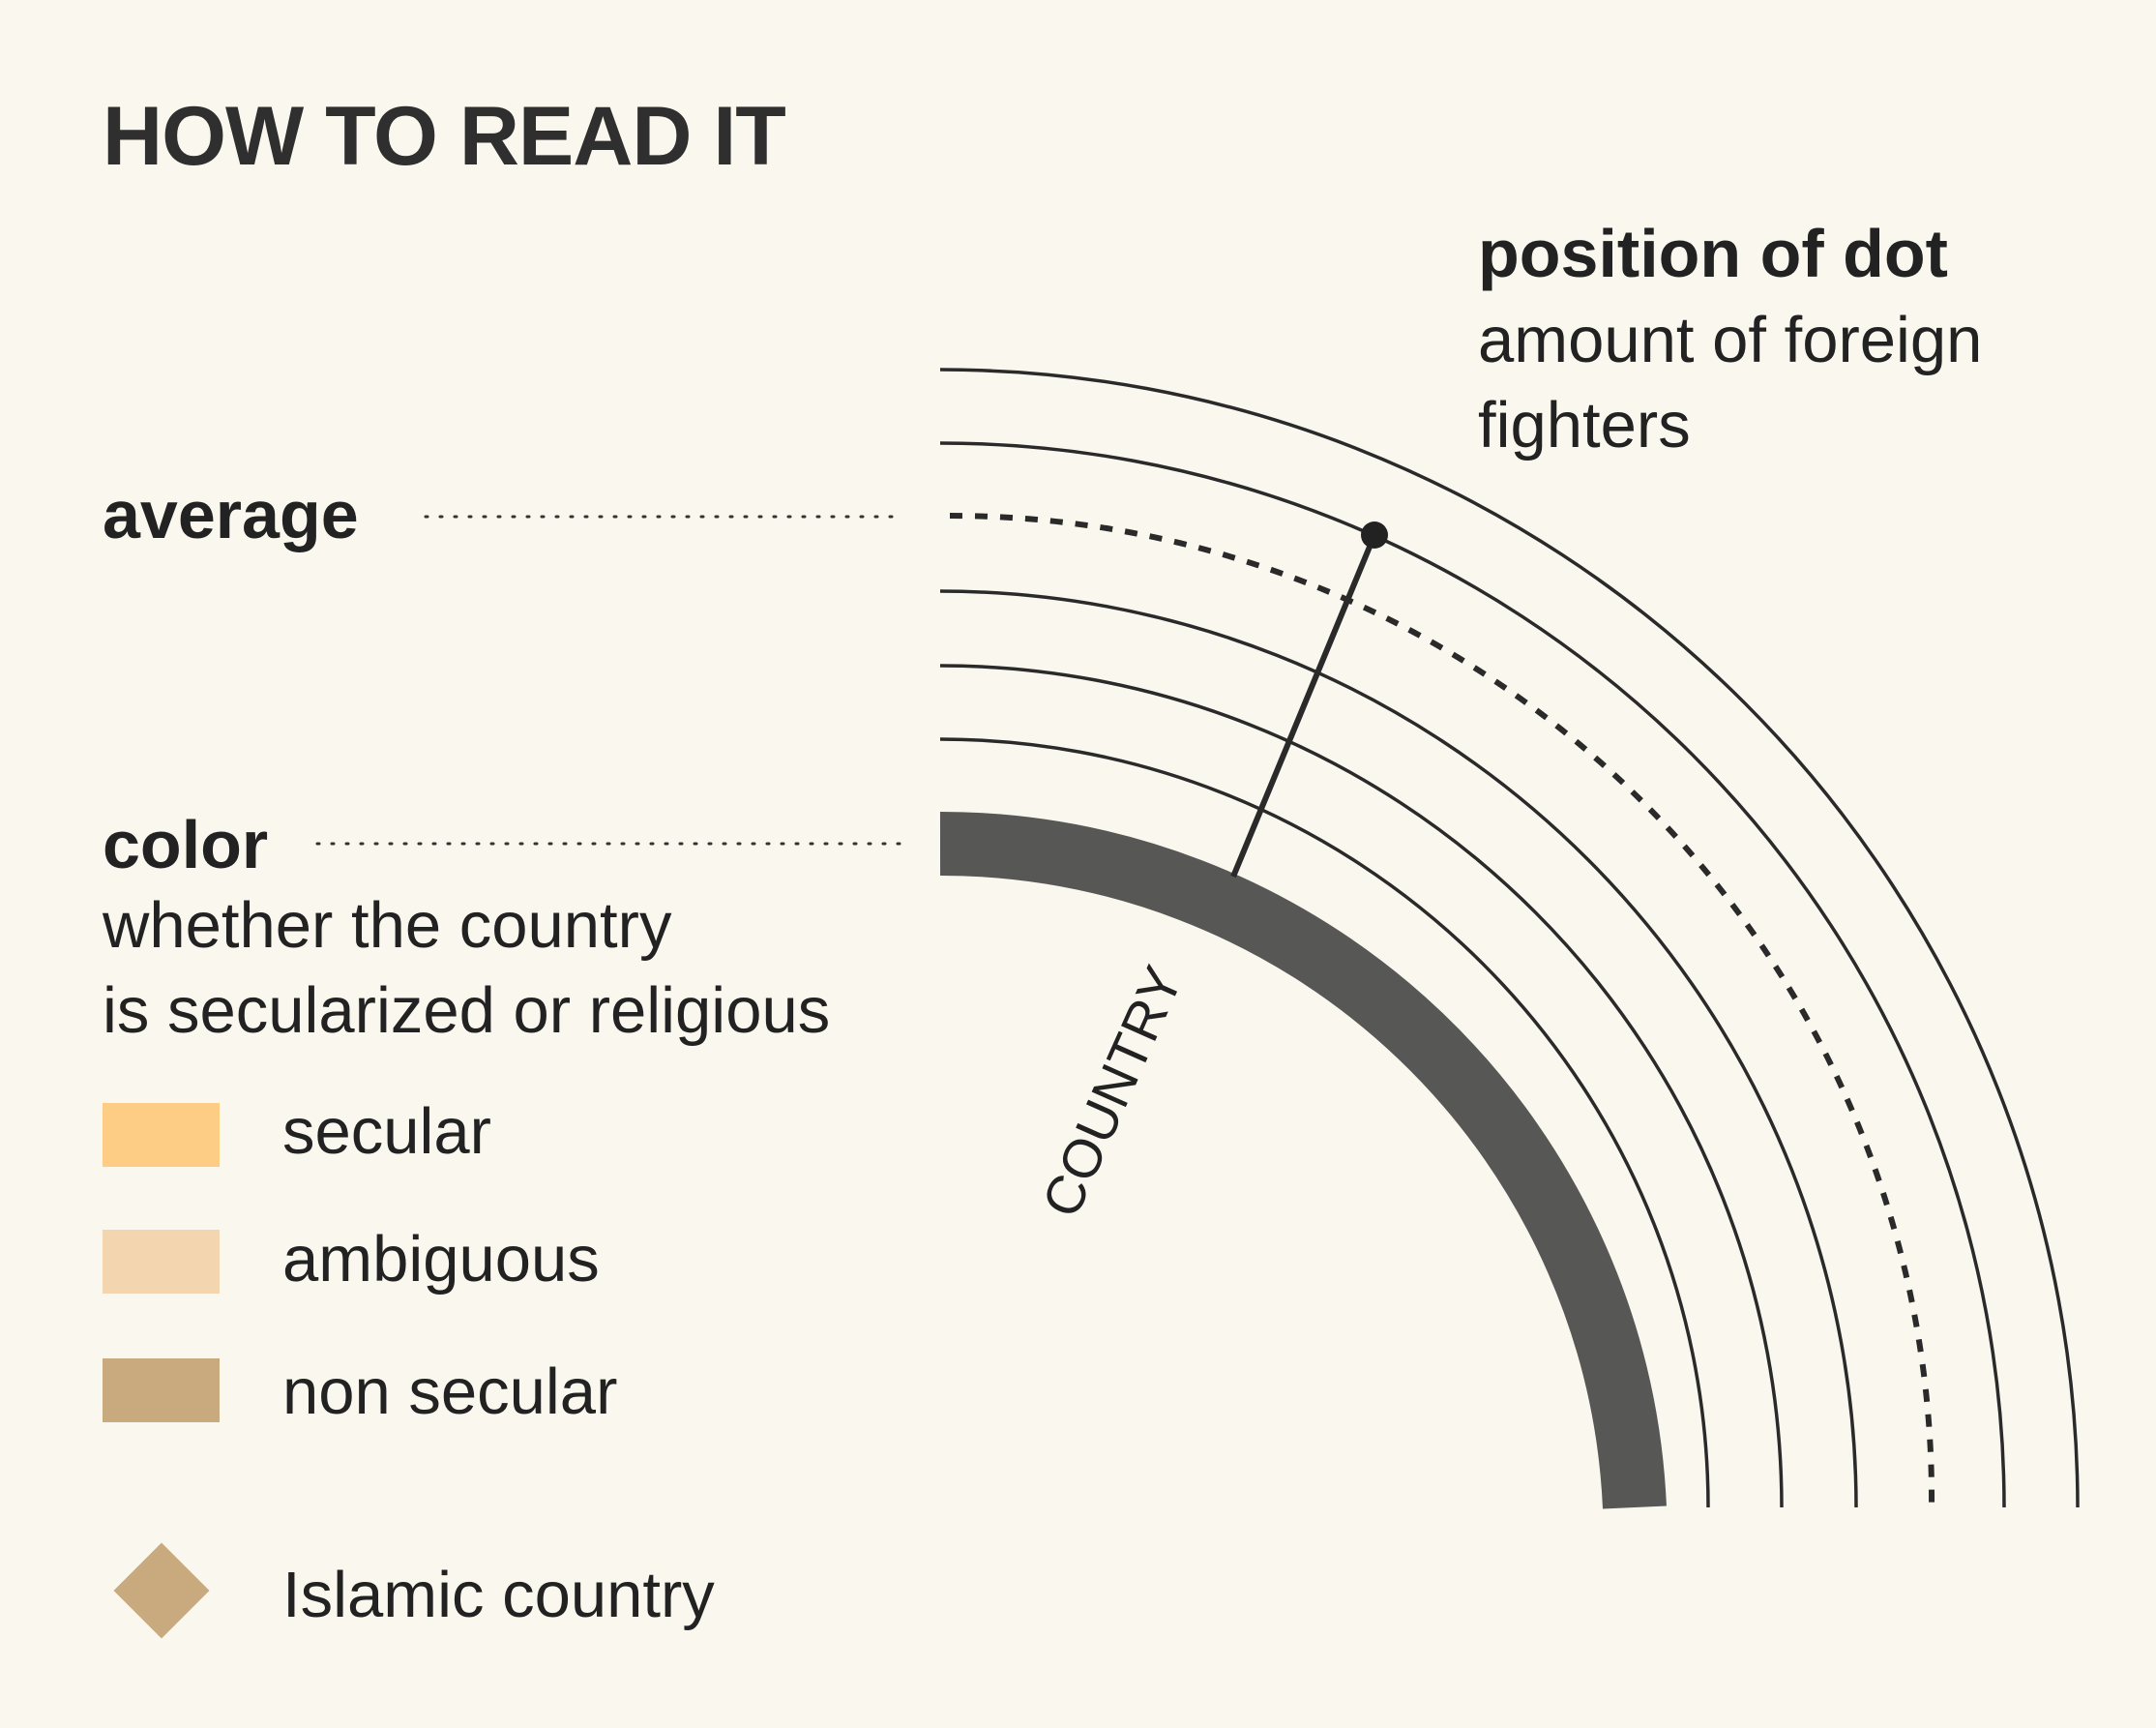  What do you see at coordinates (387, 926) in the screenshot?
I see `color-desc-line-1: whether the country` at bounding box center [387, 926].